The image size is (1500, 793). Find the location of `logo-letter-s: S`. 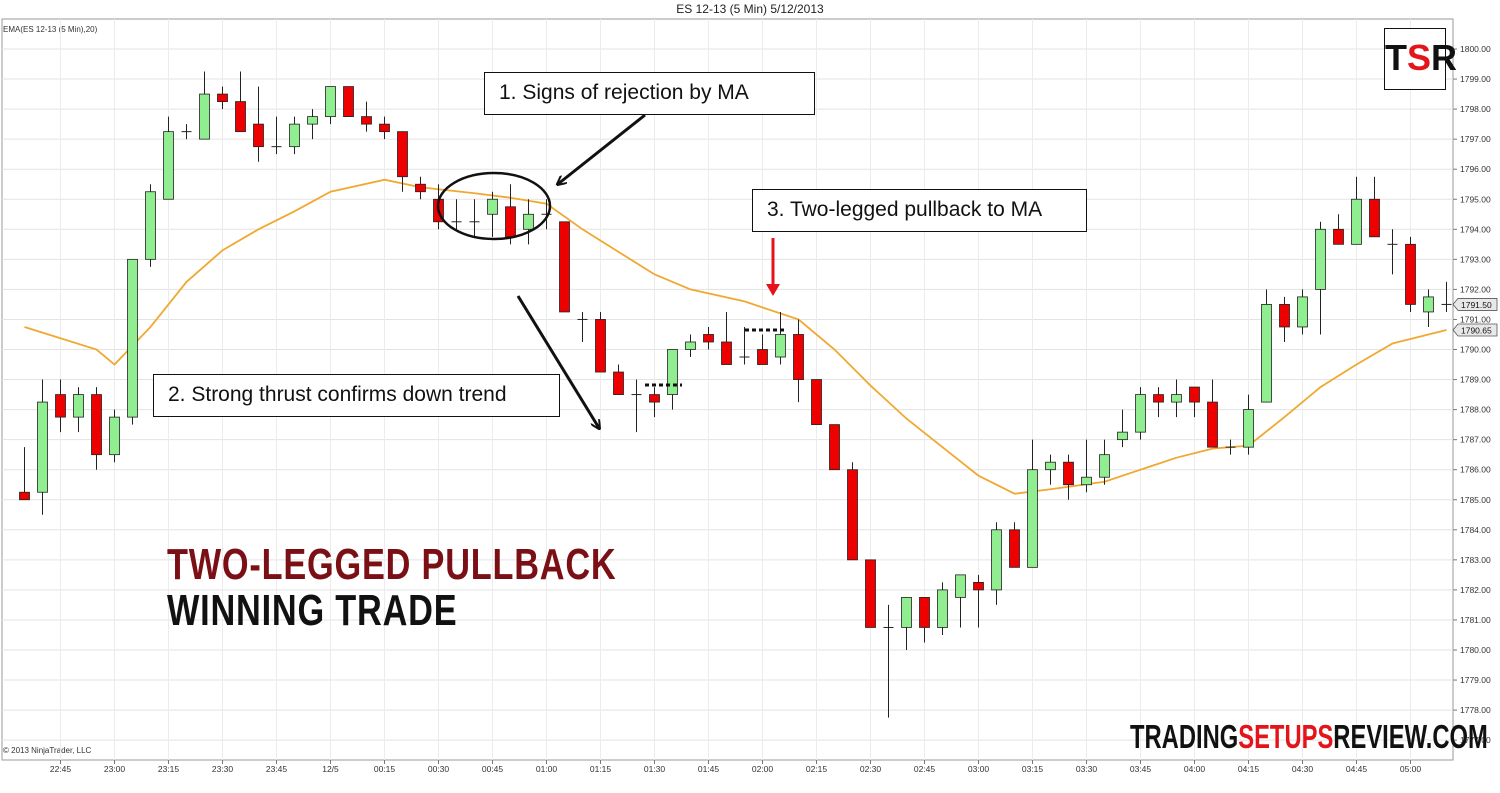

logo-letter-s: S is located at coordinates (1419, 57).